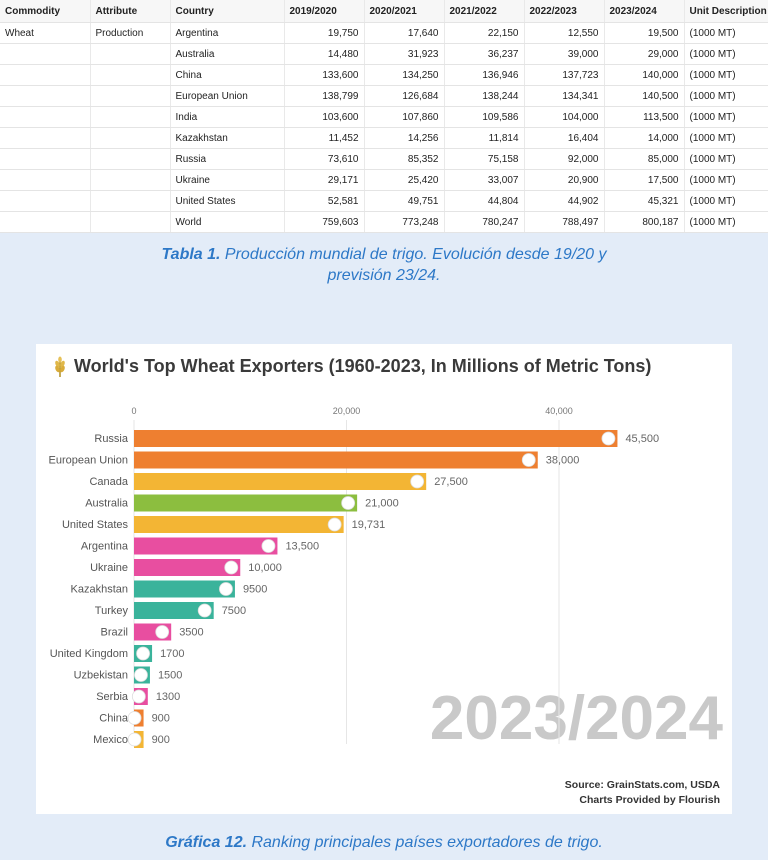 Image resolution: width=768 pixels, height=860 pixels. I want to click on x-tick-label: 20,000, so click(347, 411).